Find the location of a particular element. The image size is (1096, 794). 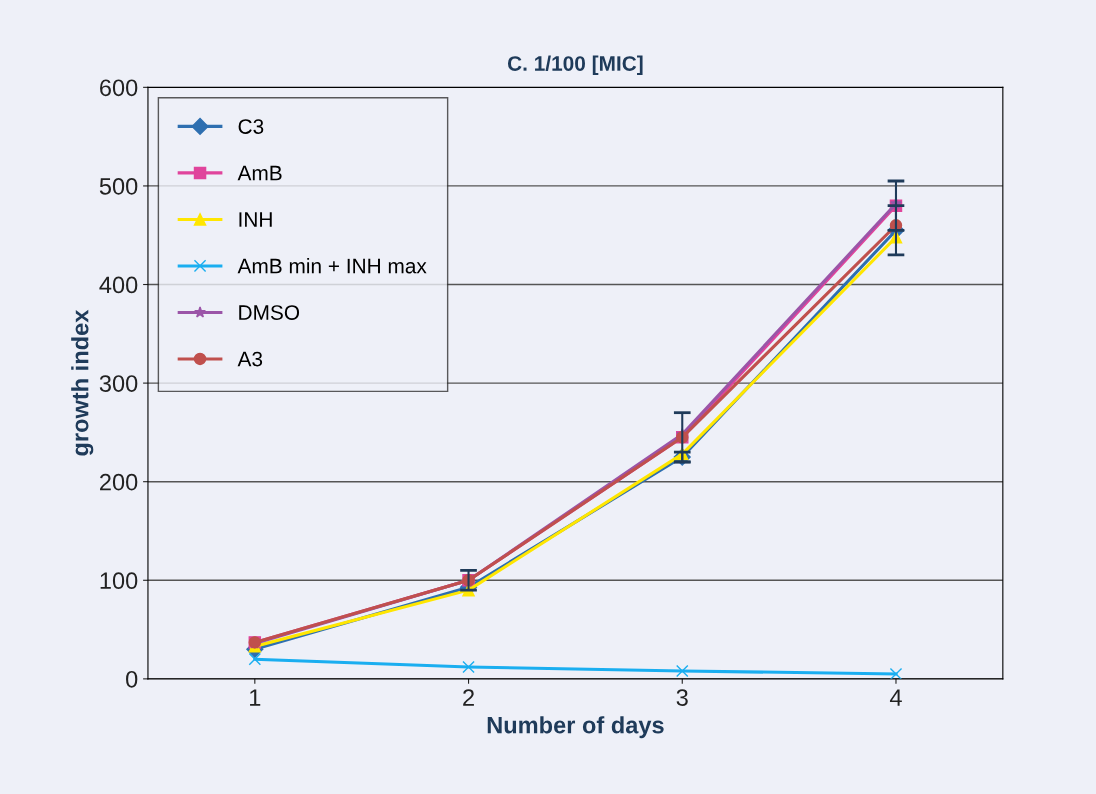

y-tick-label: 0 is located at coordinates (132, 679).